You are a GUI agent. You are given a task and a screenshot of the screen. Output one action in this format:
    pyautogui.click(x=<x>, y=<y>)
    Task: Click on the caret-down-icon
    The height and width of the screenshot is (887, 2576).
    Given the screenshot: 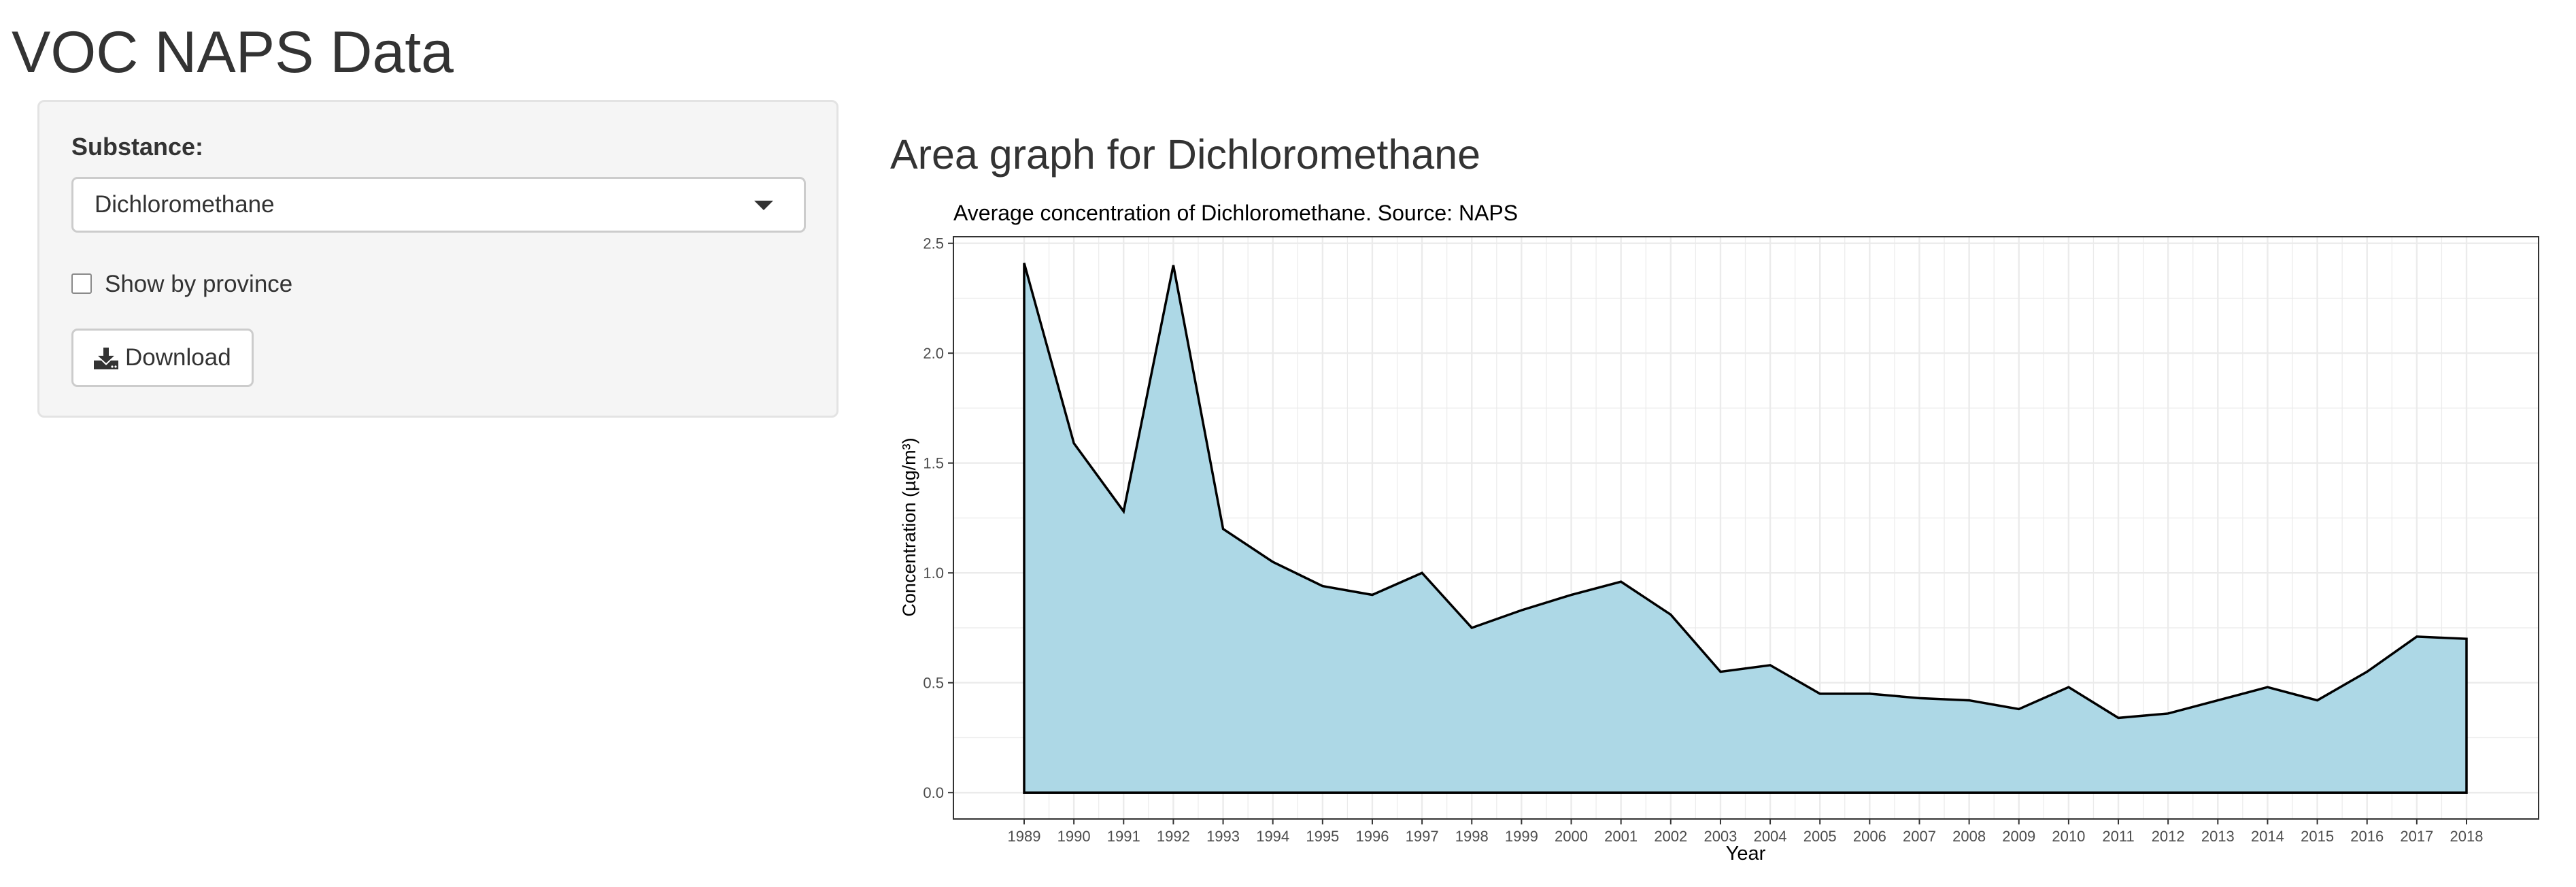 What is the action you would take?
    pyautogui.click(x=763, y=205)
    